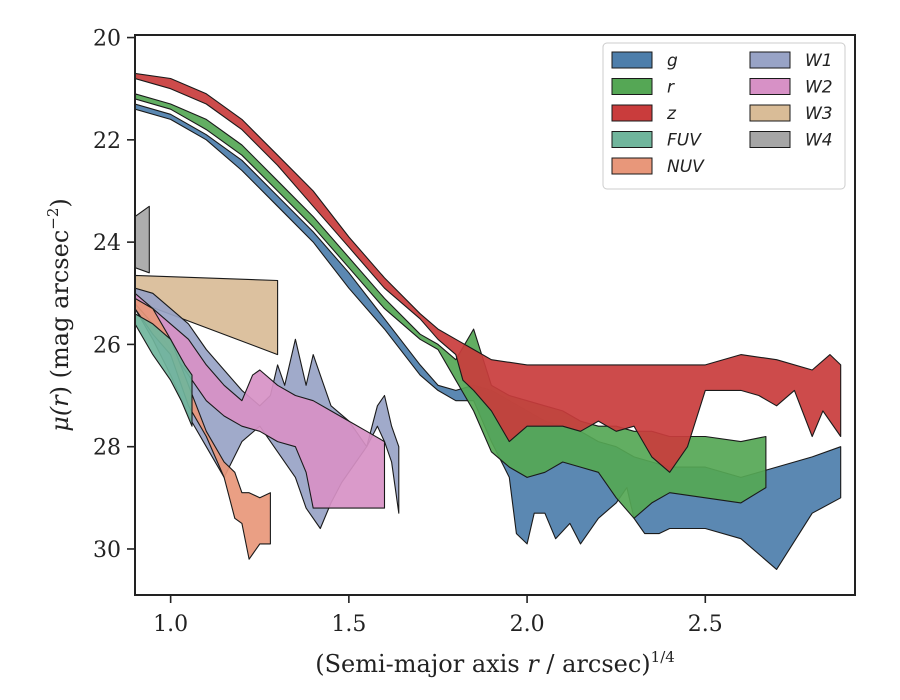 This screenshot has height=700, width=900. What do you see at coordinates (819, 88) in the screenshot?
I see `legend-label: W2` at bounding box center [819, 88].